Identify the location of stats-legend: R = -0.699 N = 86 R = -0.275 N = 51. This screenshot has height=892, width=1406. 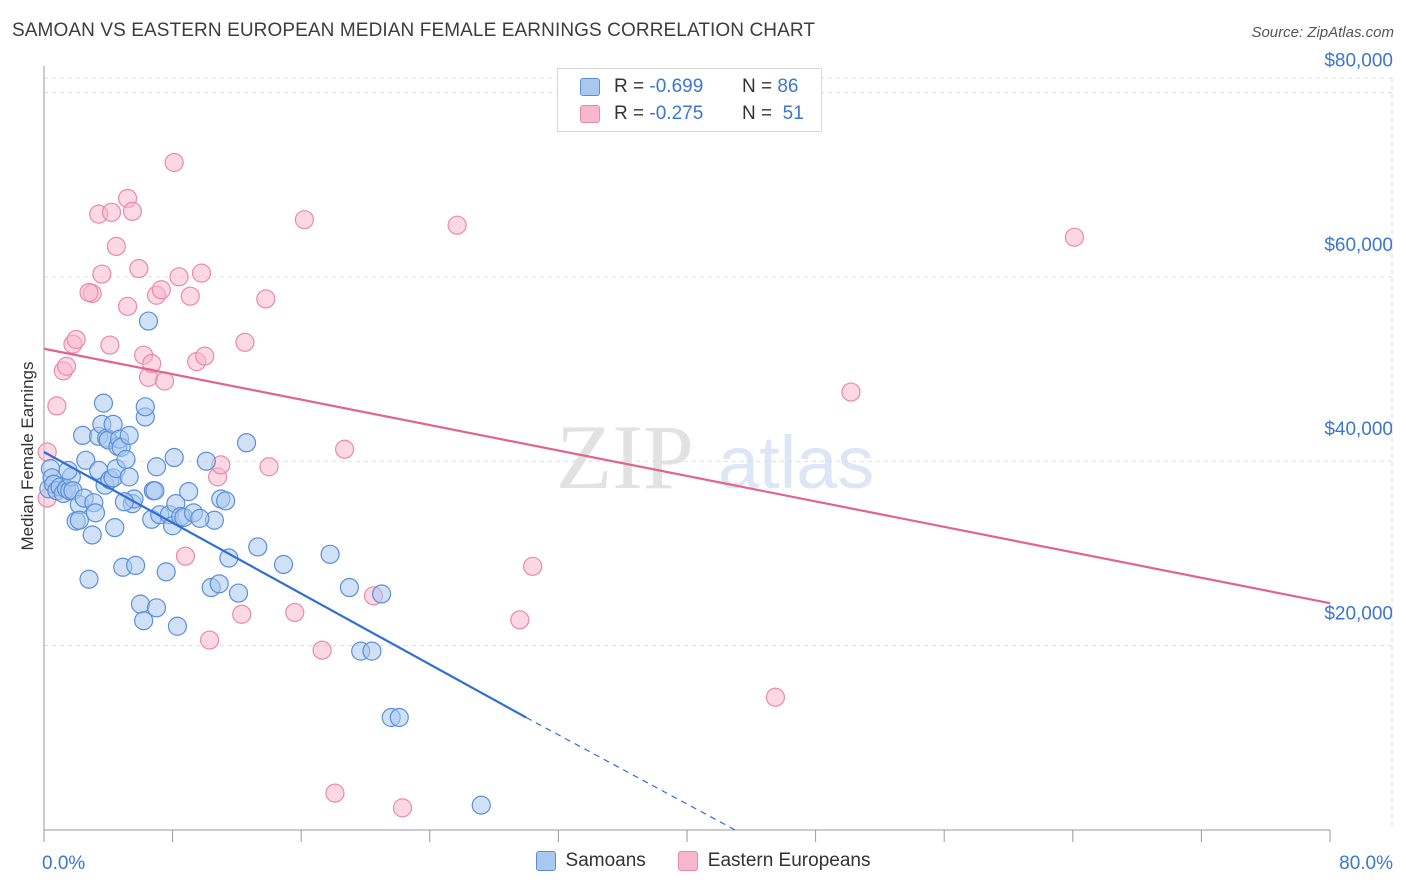
(689, 100).